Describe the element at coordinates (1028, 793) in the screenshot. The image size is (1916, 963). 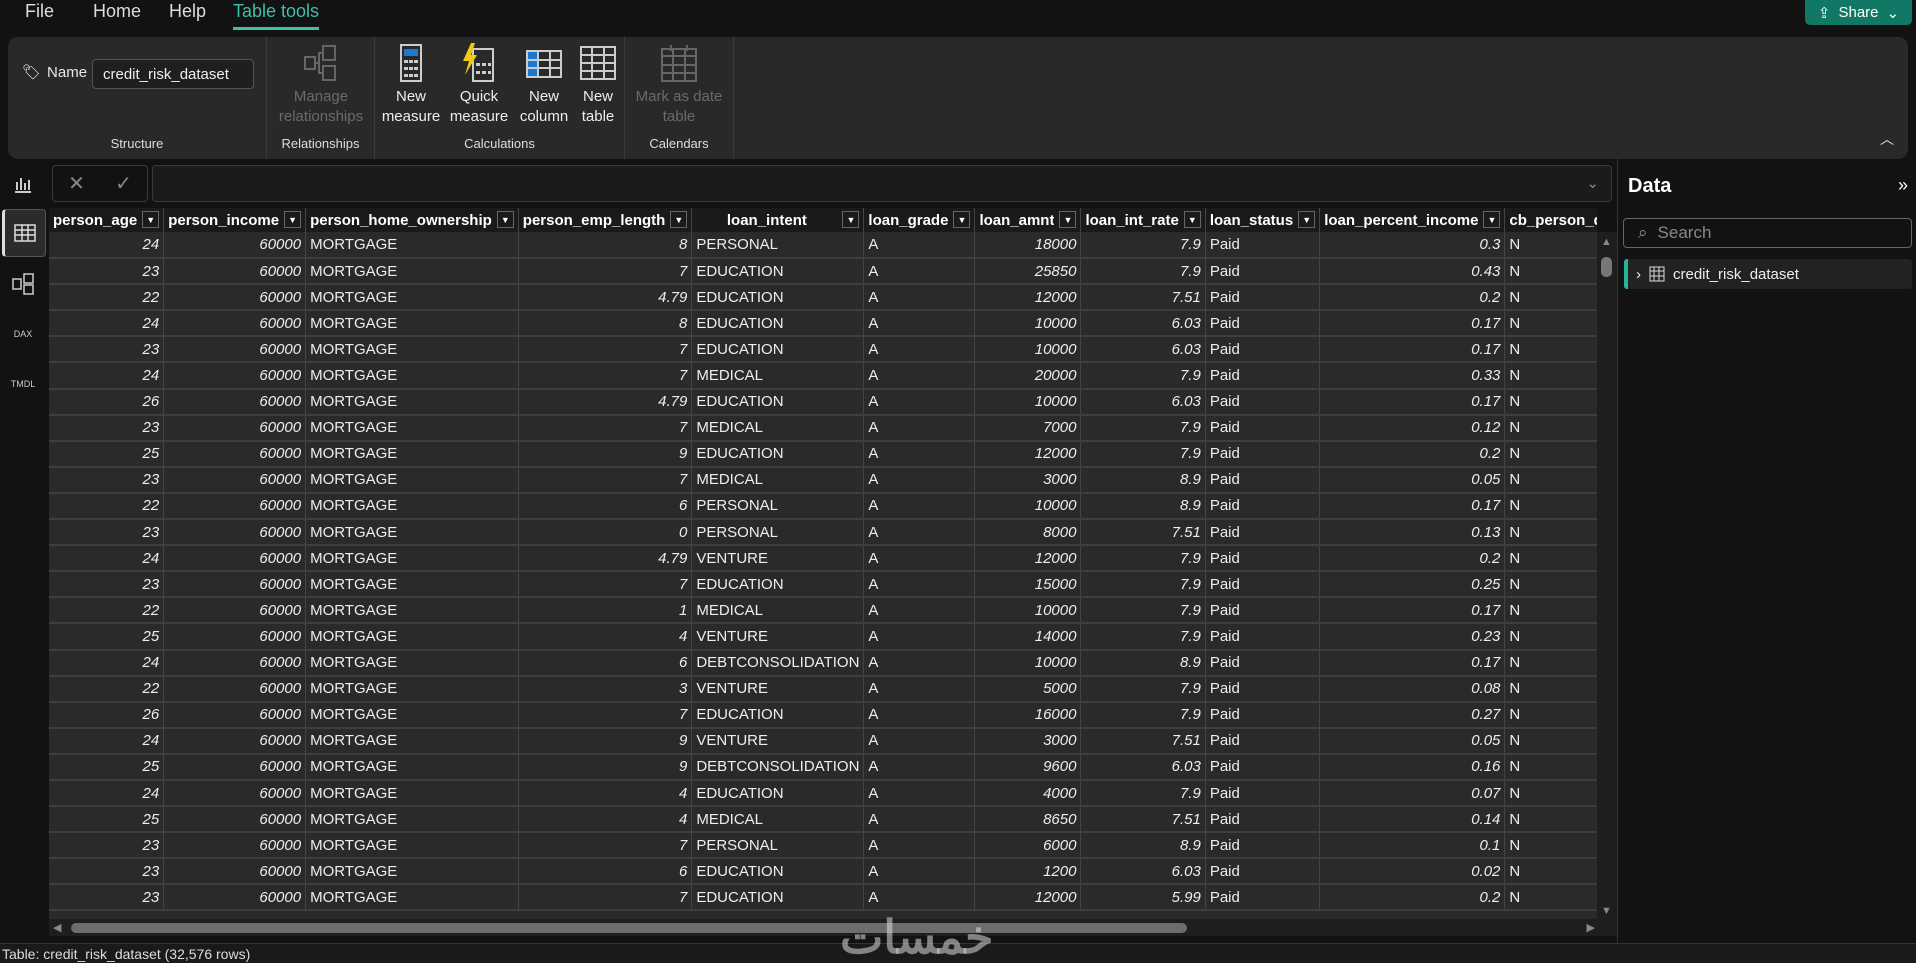
I see `cell-loan_amnt: 4000` at that location.